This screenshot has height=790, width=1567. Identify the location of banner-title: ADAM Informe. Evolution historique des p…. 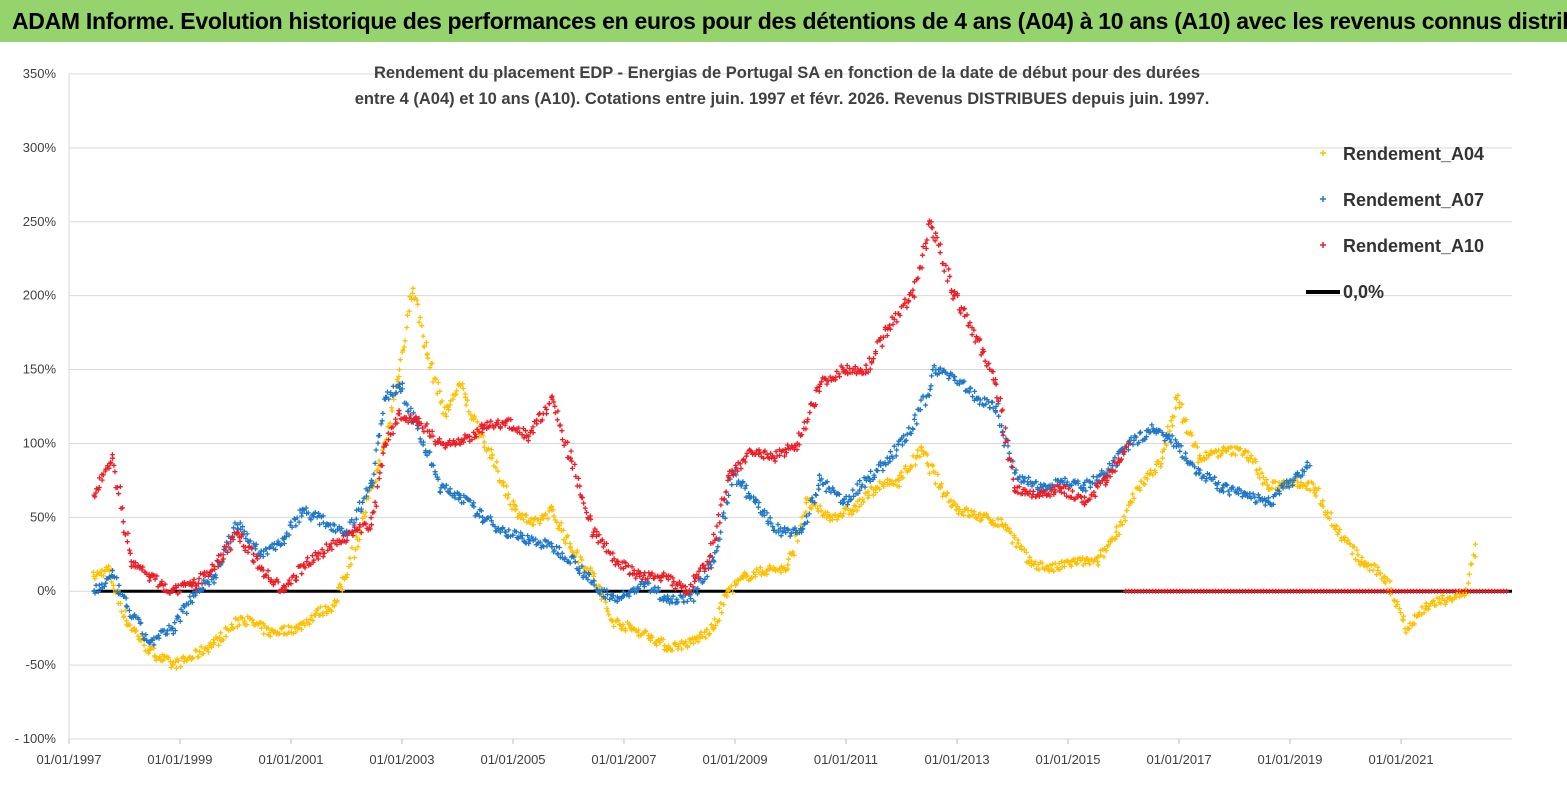
(789, 20).